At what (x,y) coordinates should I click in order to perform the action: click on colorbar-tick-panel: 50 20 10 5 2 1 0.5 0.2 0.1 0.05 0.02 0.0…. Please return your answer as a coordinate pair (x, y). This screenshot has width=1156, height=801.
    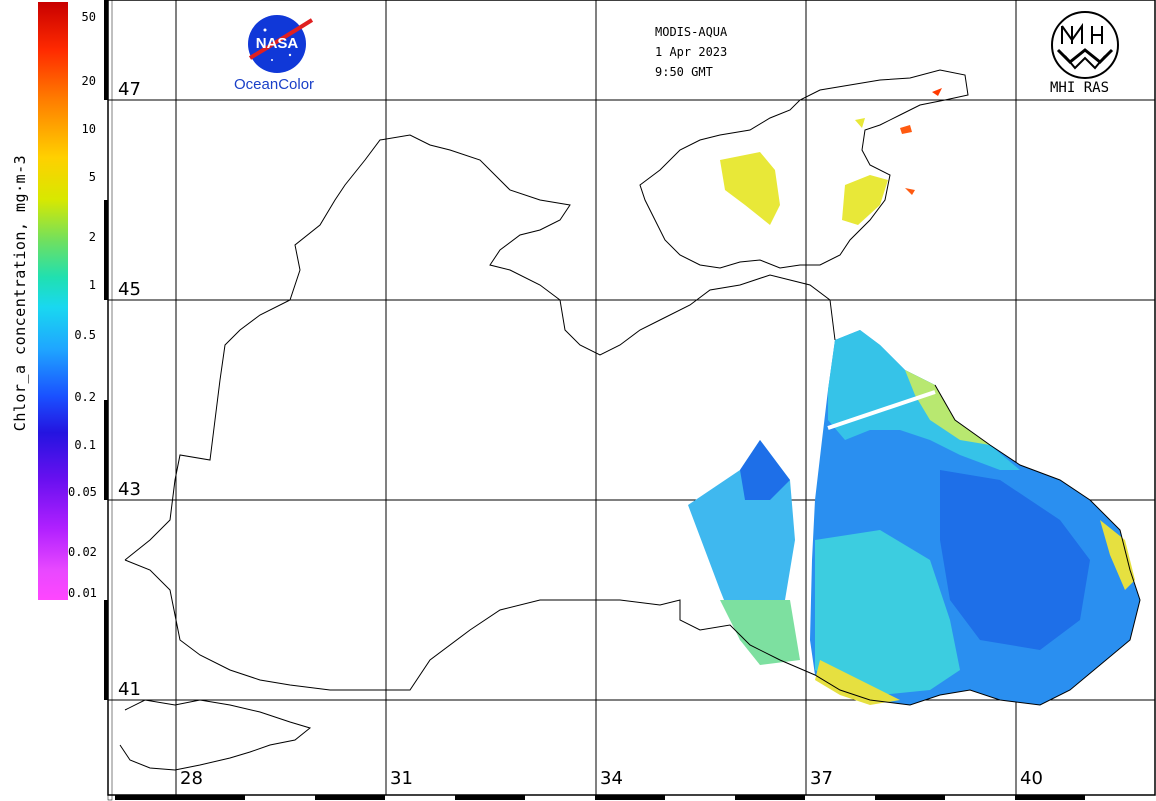
    Looking at the image, I should click on (88, 300).